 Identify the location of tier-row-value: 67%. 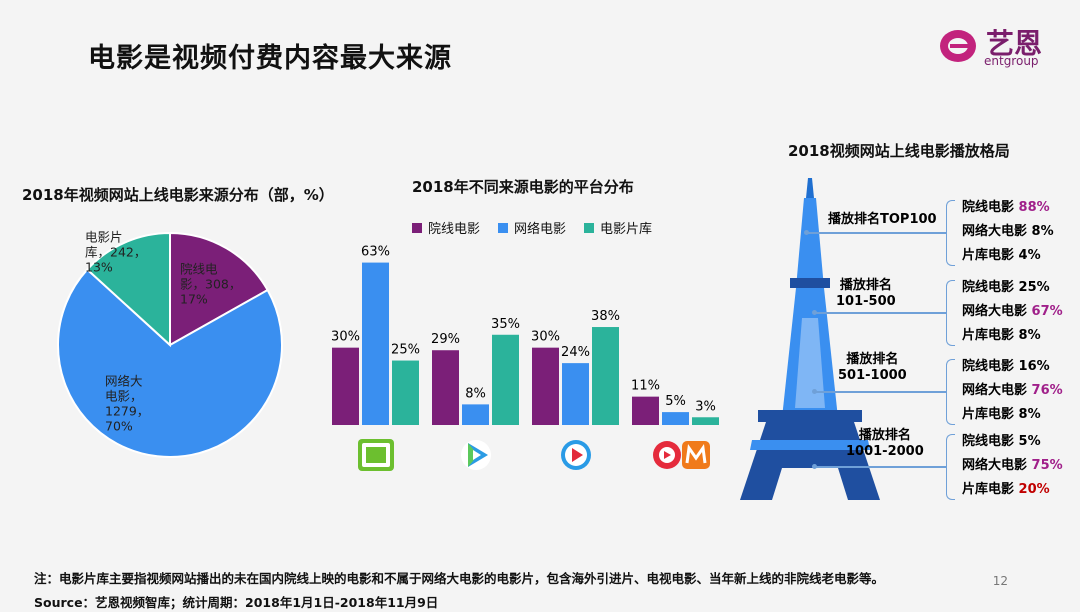
(1047, 311).